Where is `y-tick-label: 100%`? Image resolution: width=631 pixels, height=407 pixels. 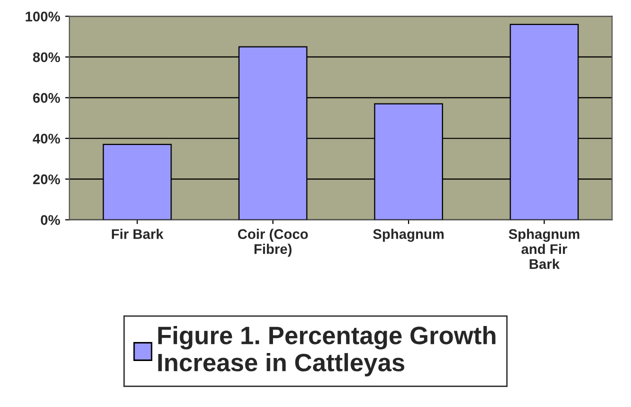
y-tick-label: 100% is located at coordinates (43, 17).